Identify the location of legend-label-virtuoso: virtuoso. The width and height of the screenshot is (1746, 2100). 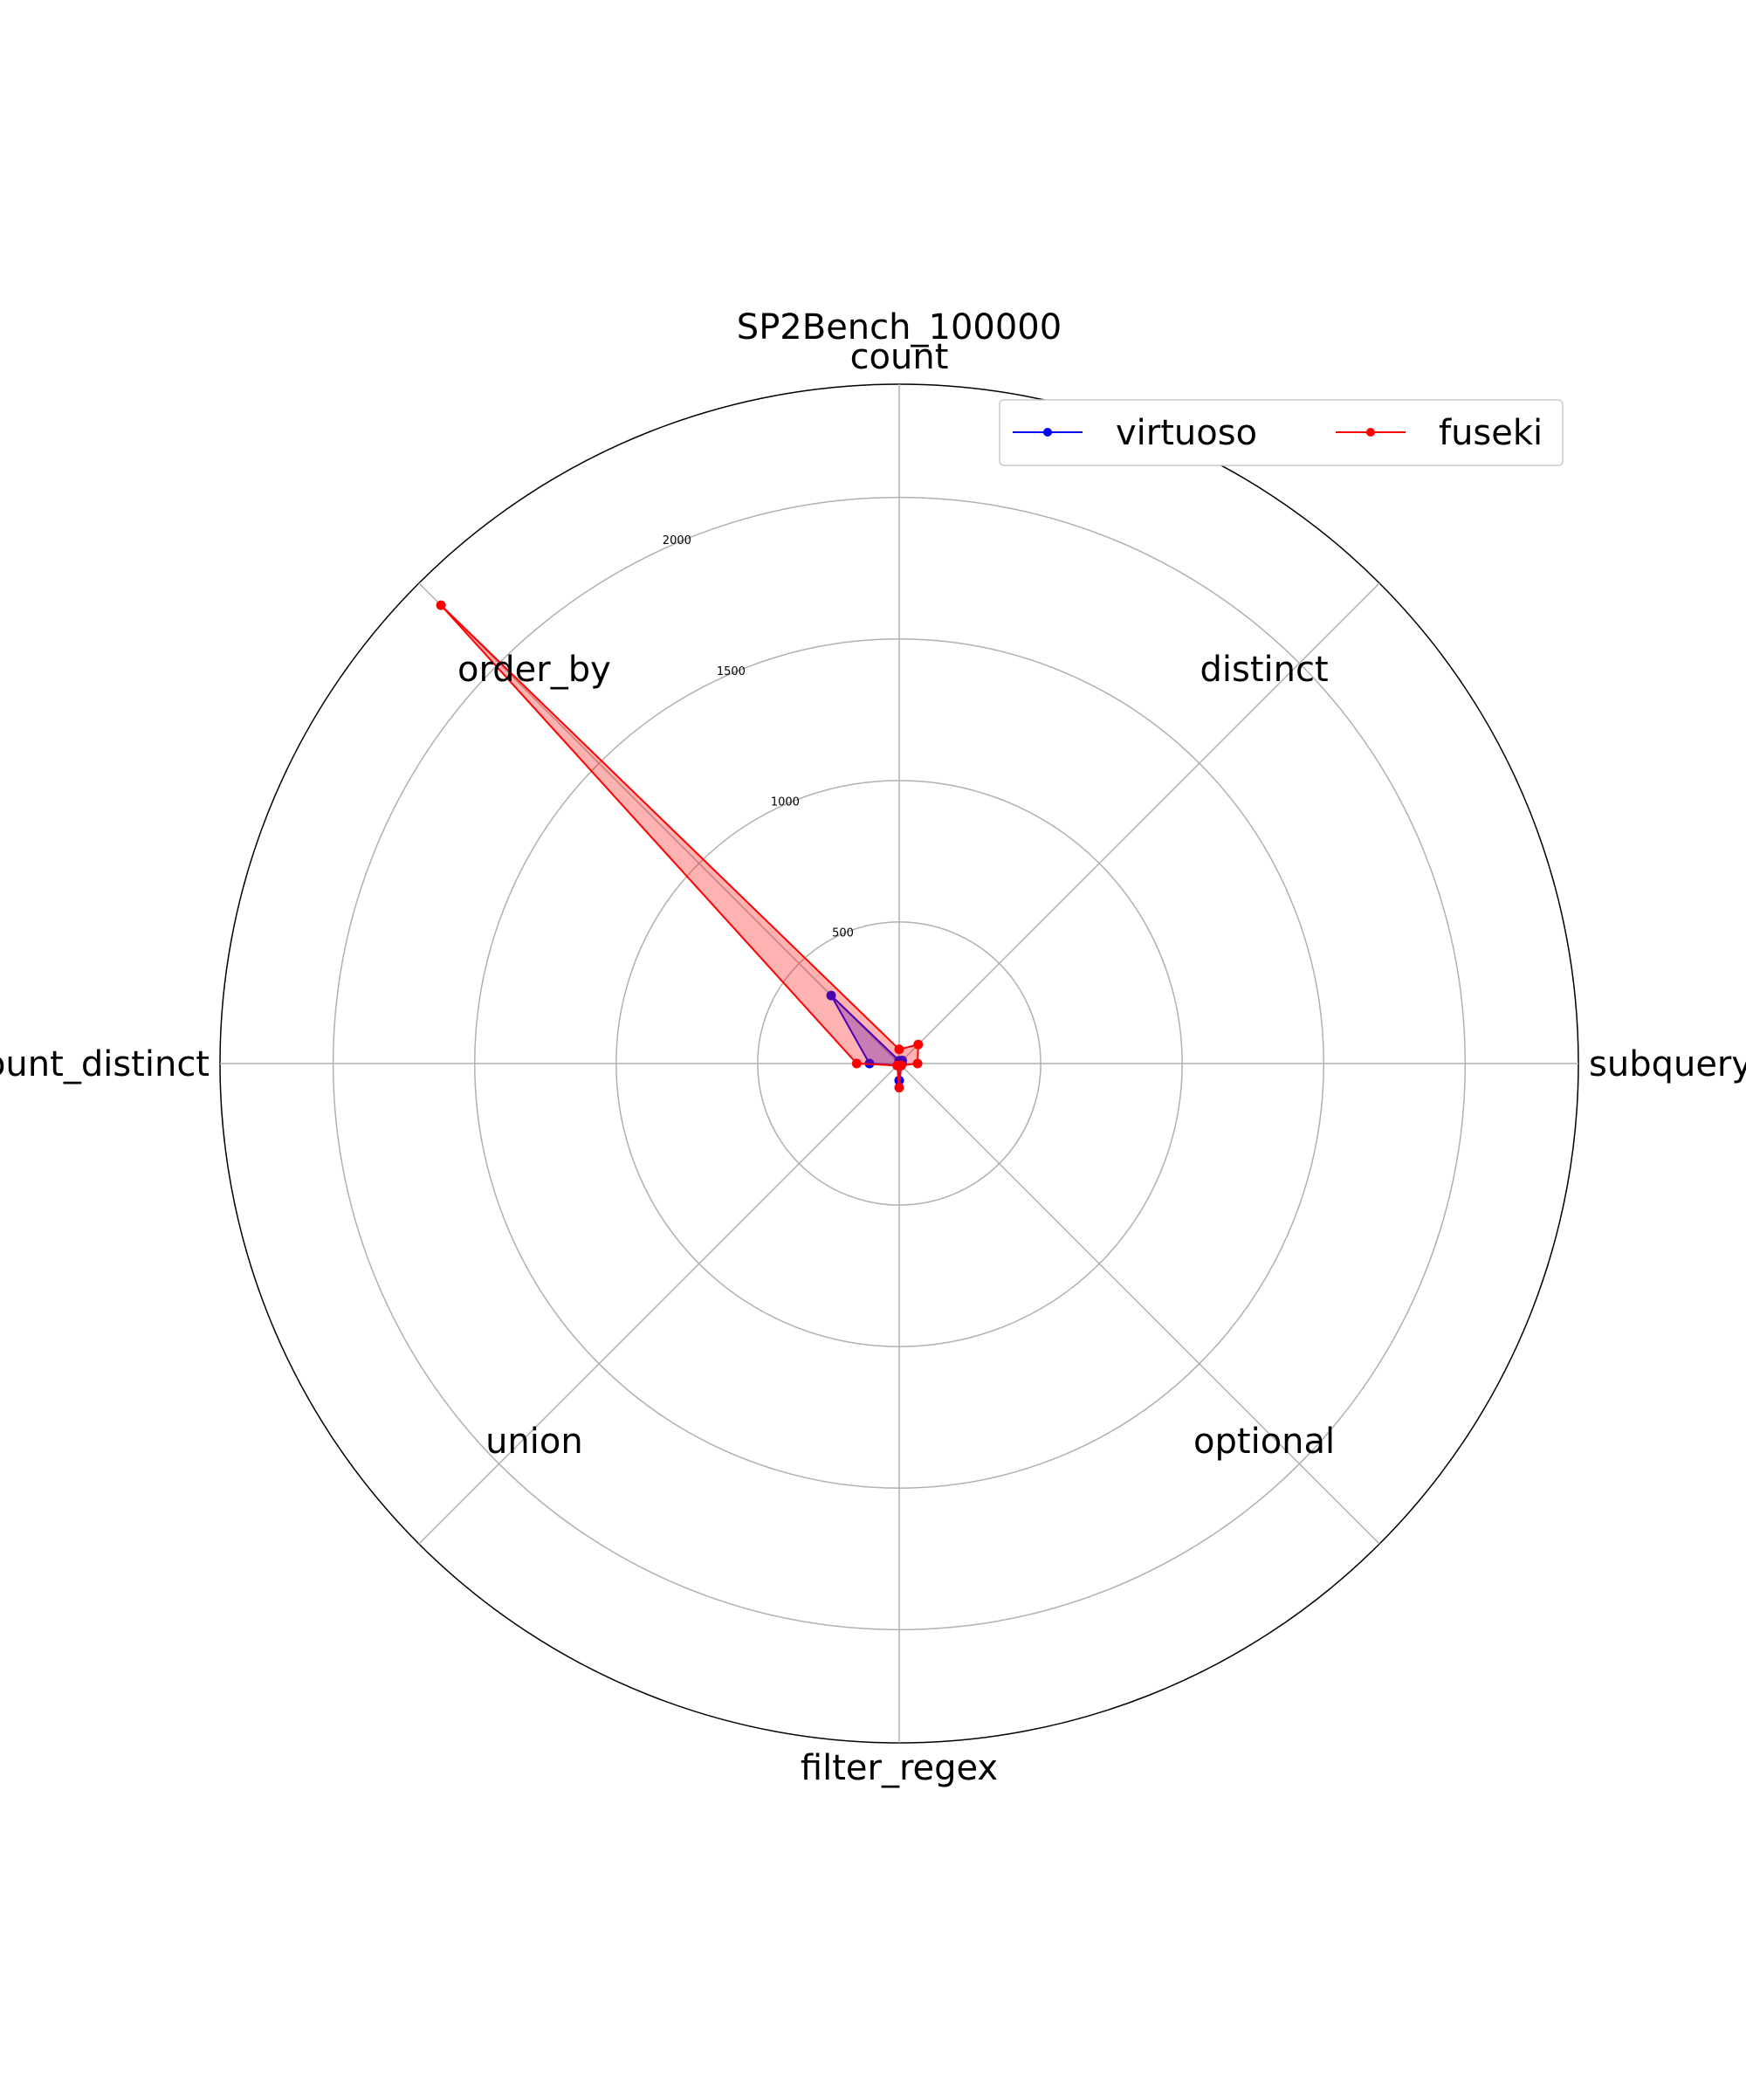
(1186, 433).